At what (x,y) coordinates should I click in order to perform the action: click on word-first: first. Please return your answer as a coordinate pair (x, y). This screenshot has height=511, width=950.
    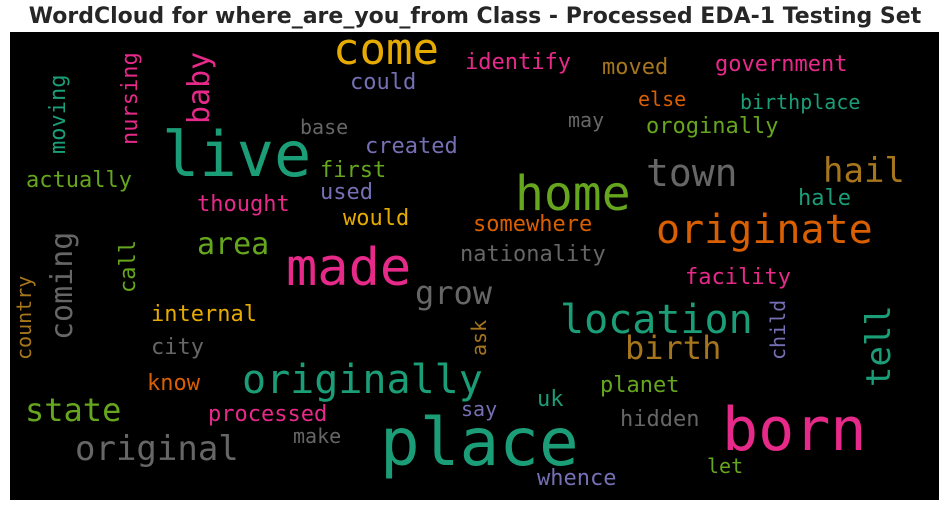
    Looking at the image, I should click on (353, 170).